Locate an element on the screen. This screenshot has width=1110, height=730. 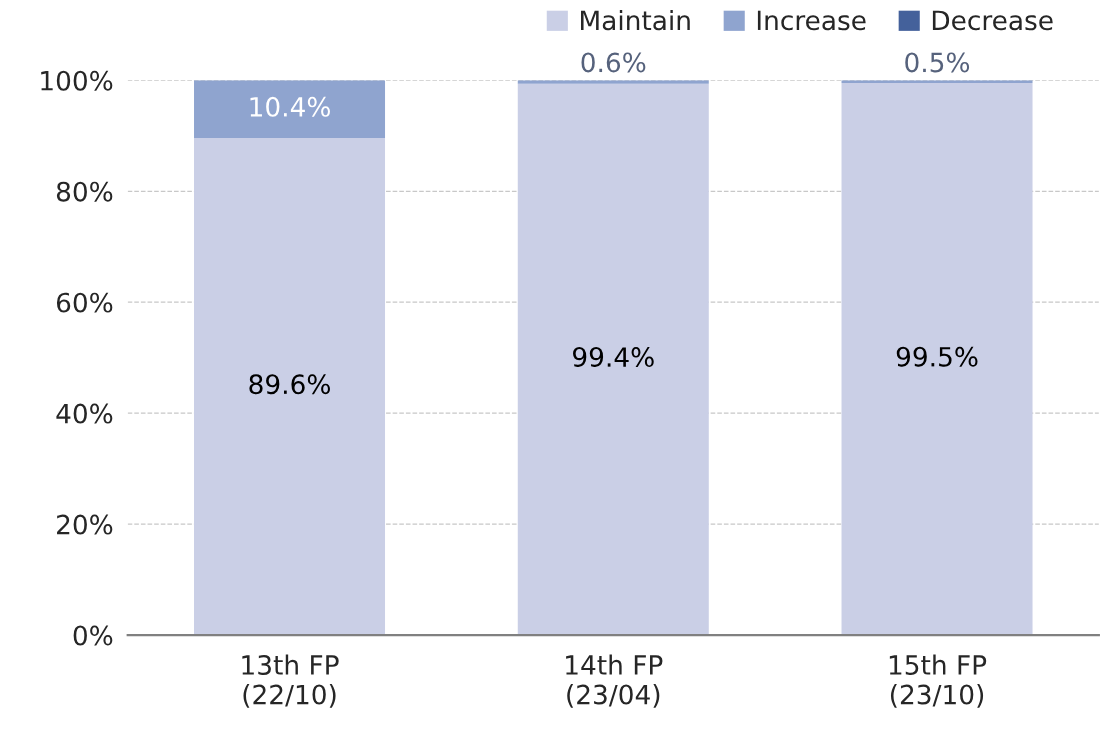
data-label: 0.5% is located at coordinates (937, 62).